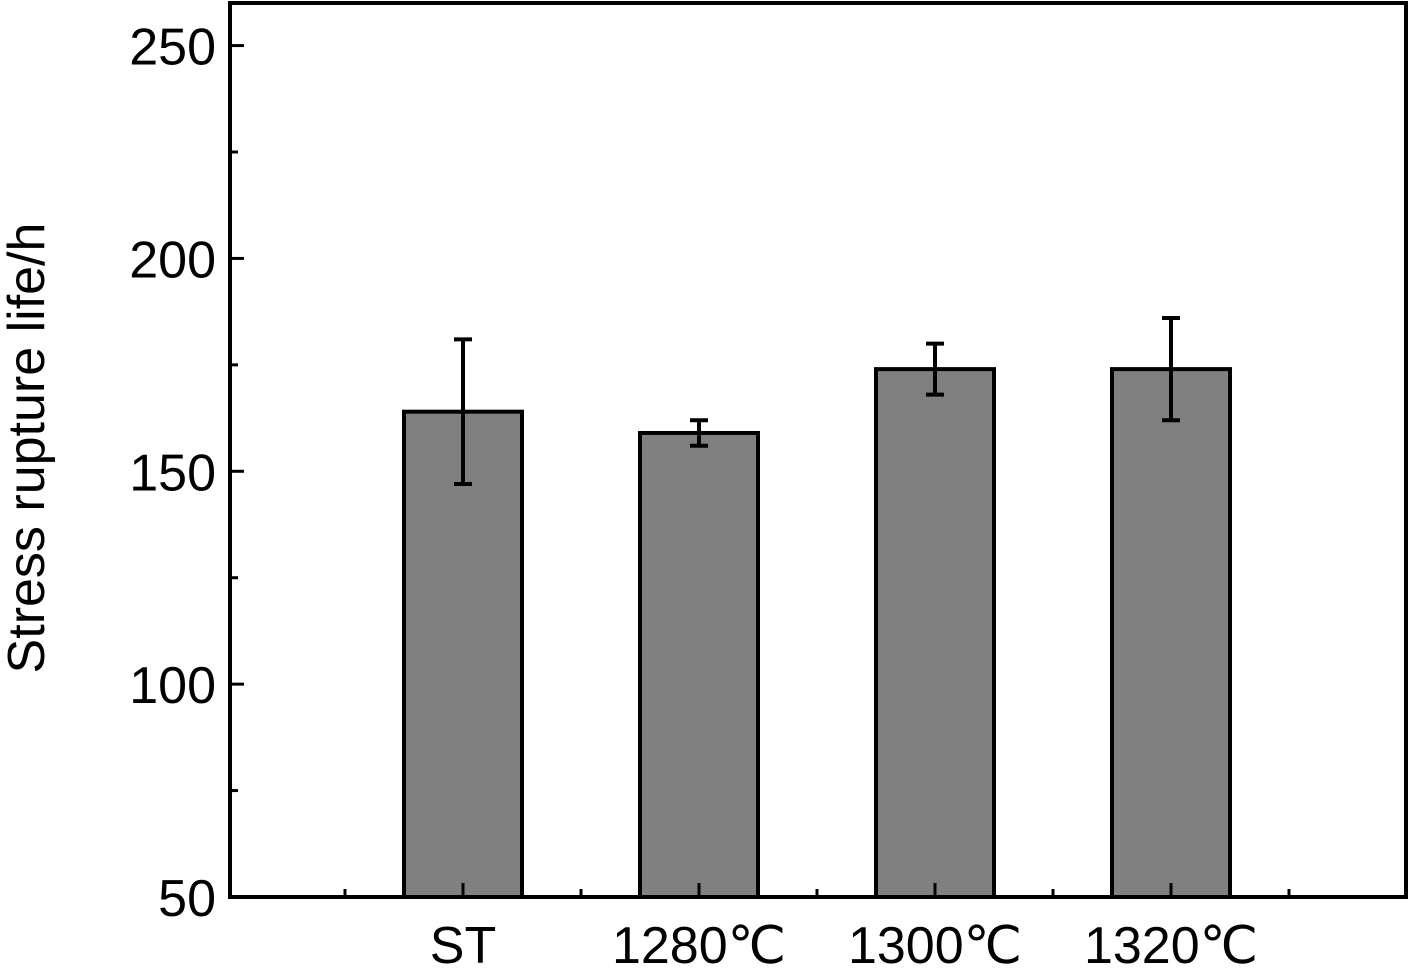  What do you see at coordinates (817, 401) in the screenshot?
I see `error-bars-layer` at bounding box center [817, 401].